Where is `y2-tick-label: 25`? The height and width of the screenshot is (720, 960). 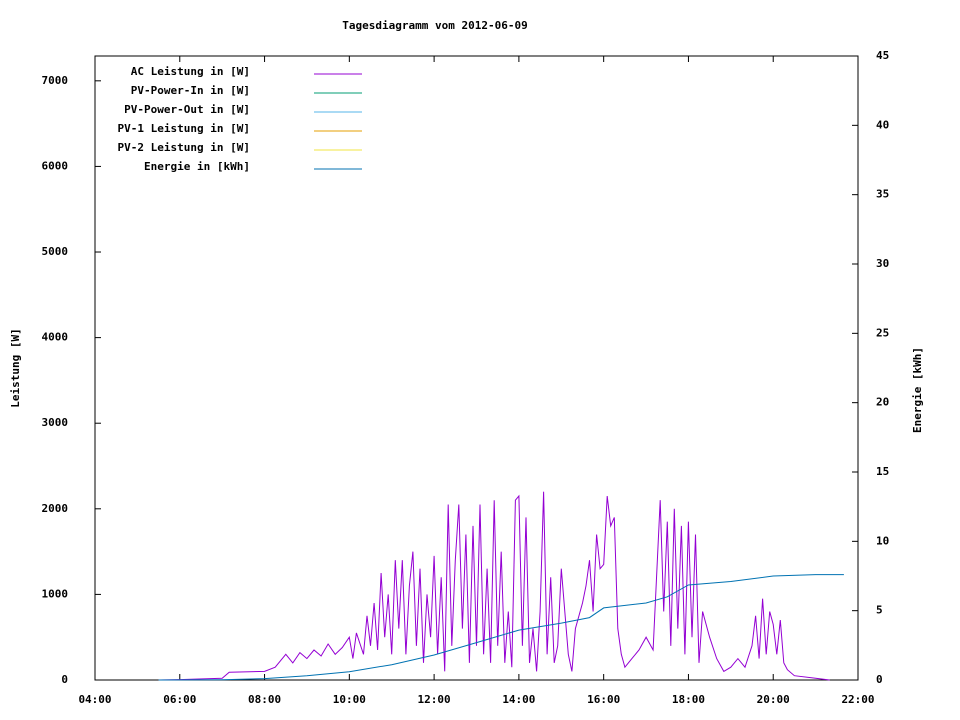
y2-tick-label: 25 is located at coordinates (882, 332).